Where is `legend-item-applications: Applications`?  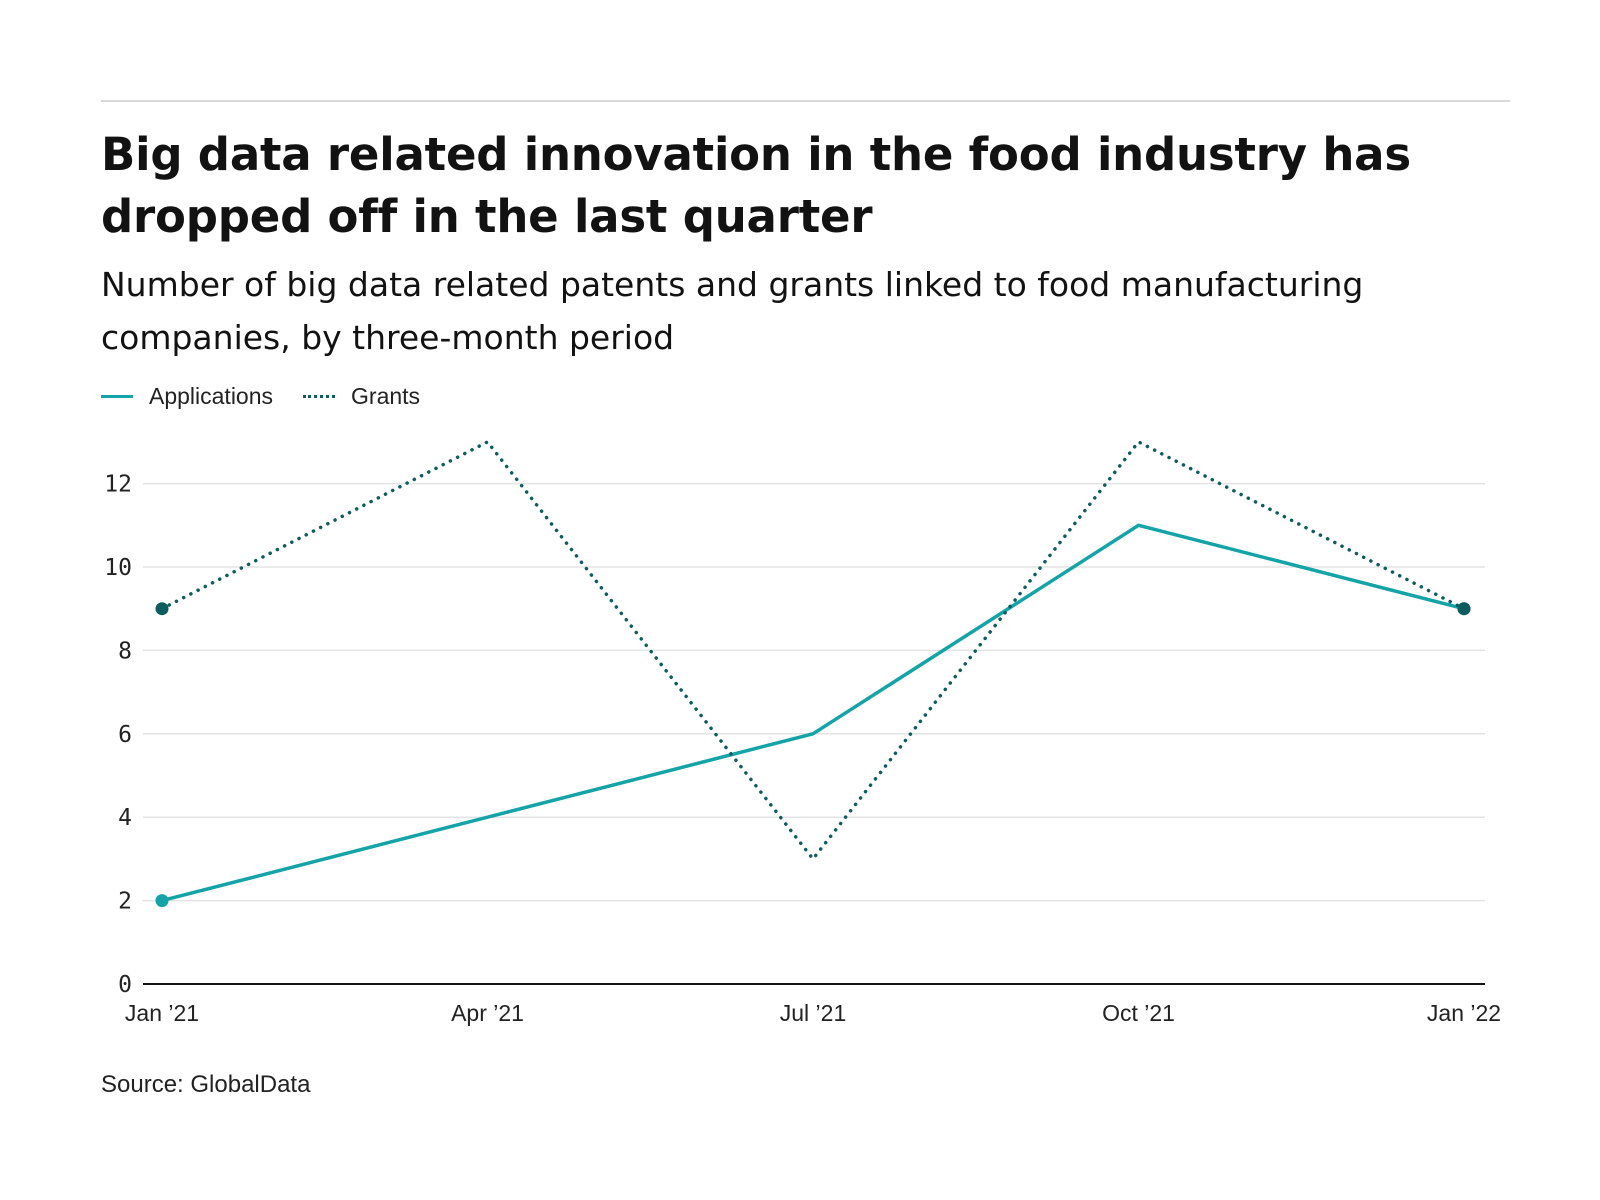 legend-item-applications: Applications is located at coordinates (187, 396).